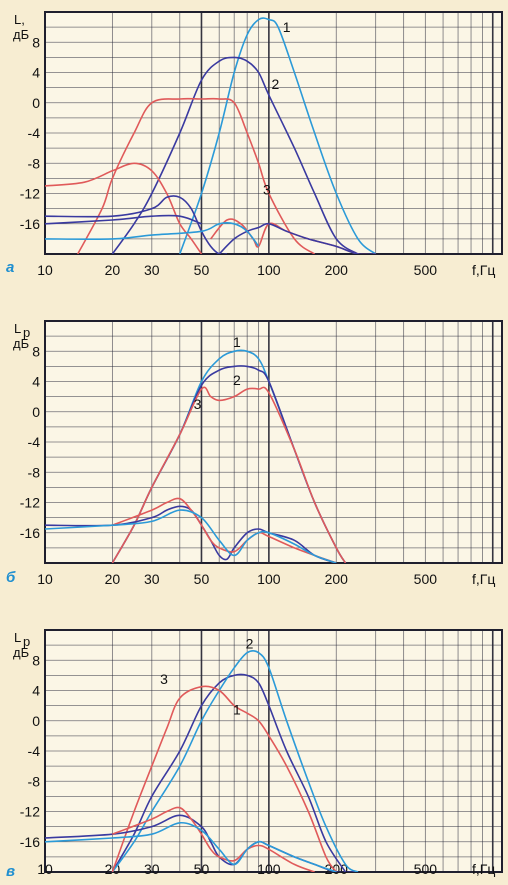 This screenshot has height=885, width=508. What do you see at coordinates (11, 577) in the screenshot?
I see `panel-label-b: б` at bounding box center [11, 577].